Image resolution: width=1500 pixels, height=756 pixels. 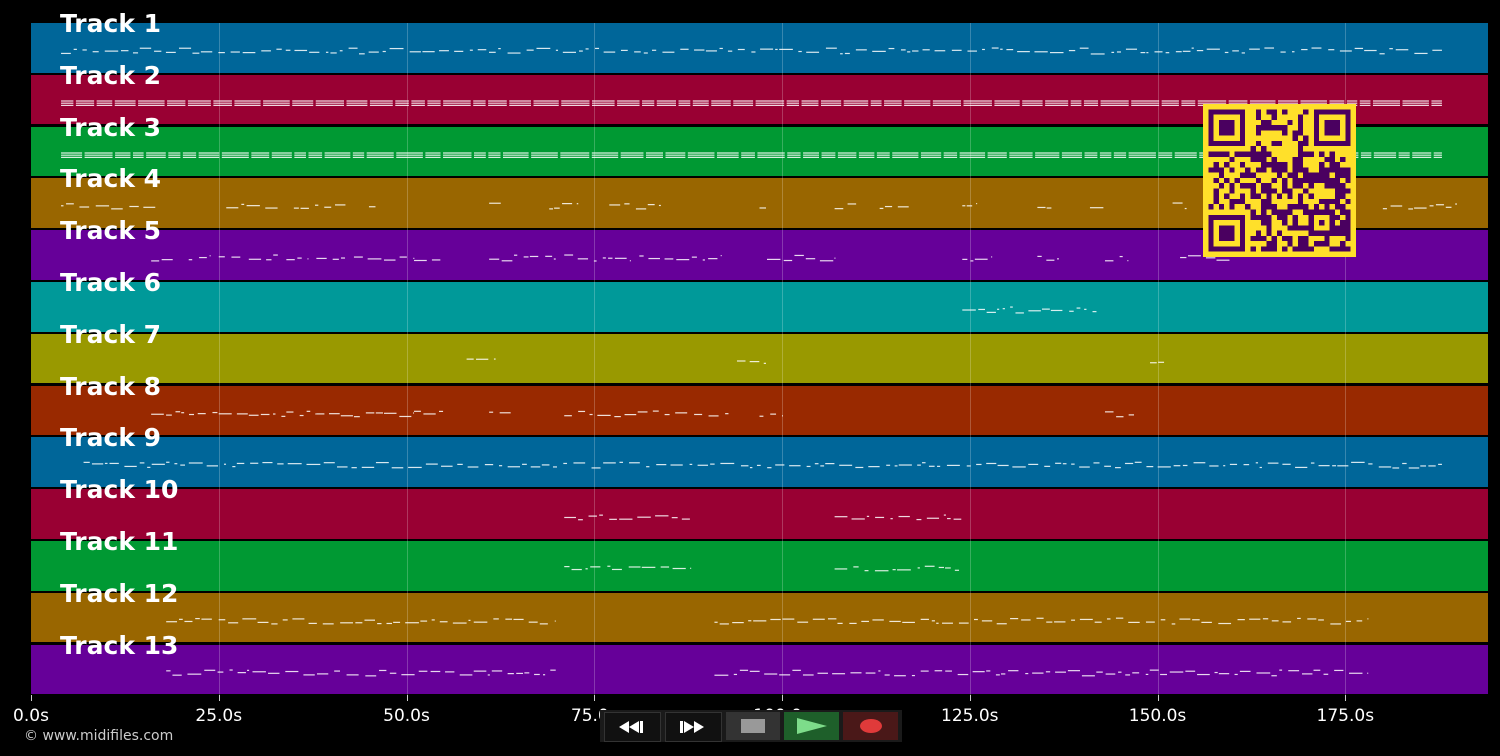 I want to click on copyright-text: © www.midifiles.com, so click(x=99, y=736).